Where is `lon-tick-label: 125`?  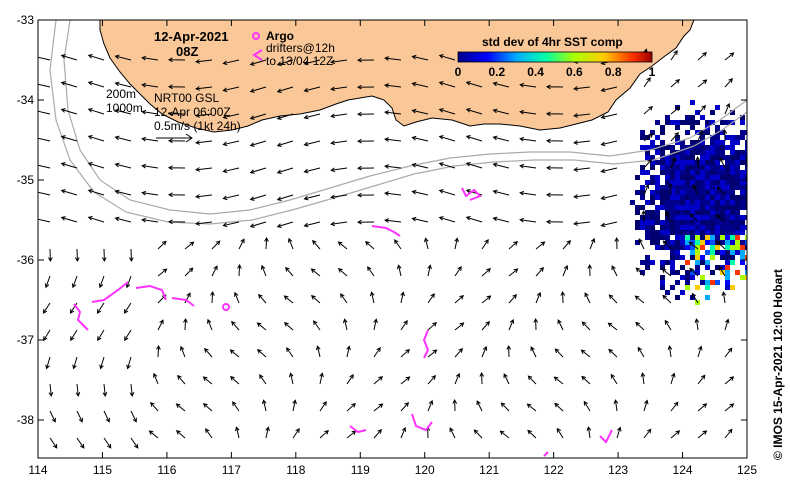 lon-tick-label: 125 is located at coordinates (747, 470).